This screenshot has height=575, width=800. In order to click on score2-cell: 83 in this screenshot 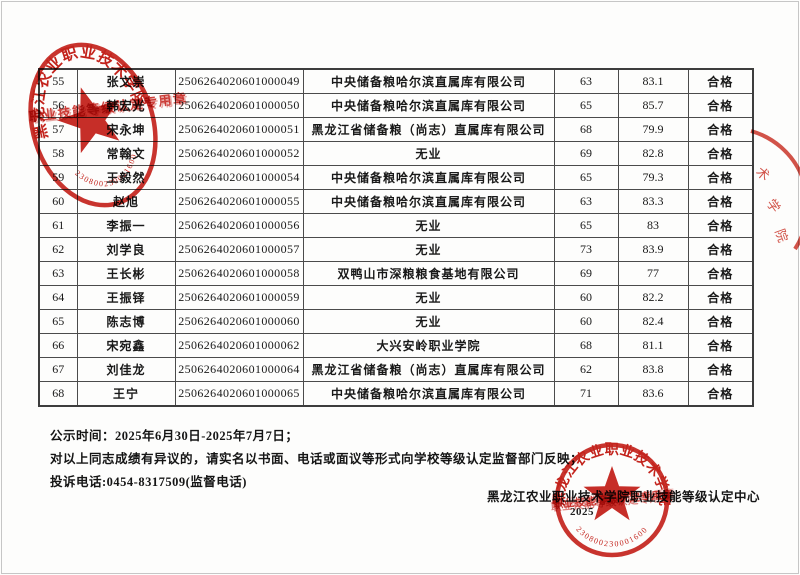, I will do `click(653, 225)`.